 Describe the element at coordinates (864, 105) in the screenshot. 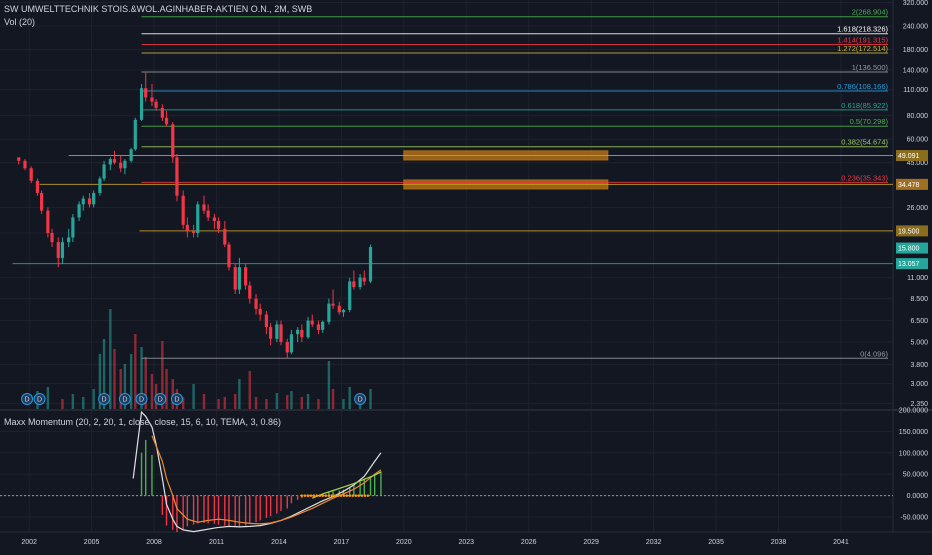

I see `fib-level-label: 0.618(85.922)` at that location.